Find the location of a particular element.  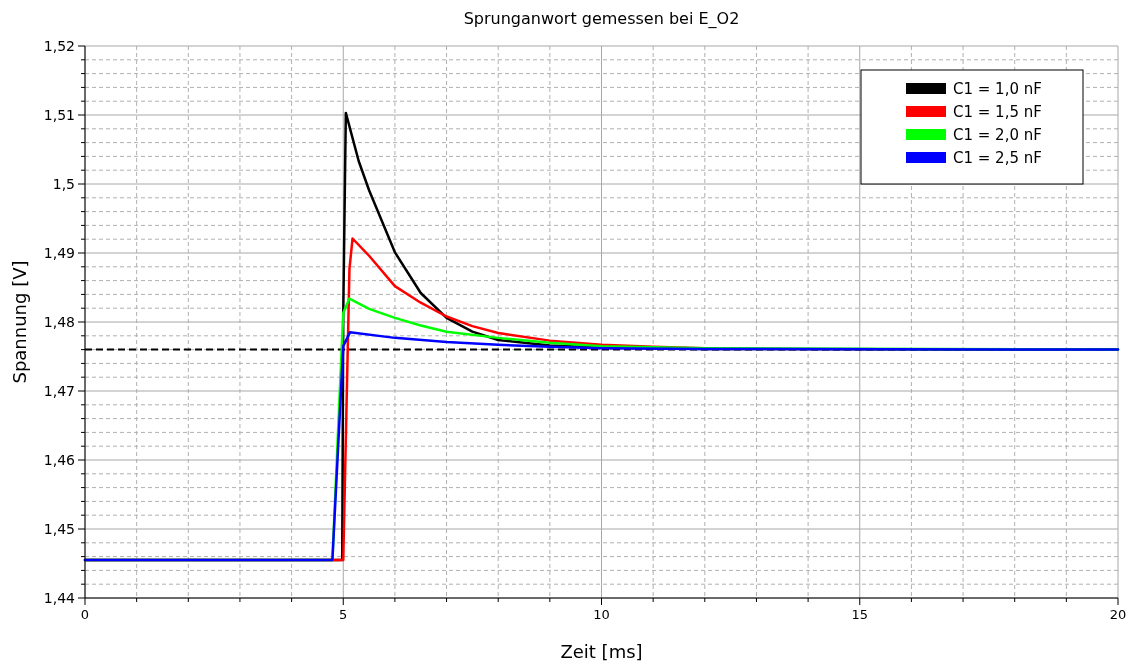

legend-label: C1 = 1,0 nF is located at coordinates (997, 89).